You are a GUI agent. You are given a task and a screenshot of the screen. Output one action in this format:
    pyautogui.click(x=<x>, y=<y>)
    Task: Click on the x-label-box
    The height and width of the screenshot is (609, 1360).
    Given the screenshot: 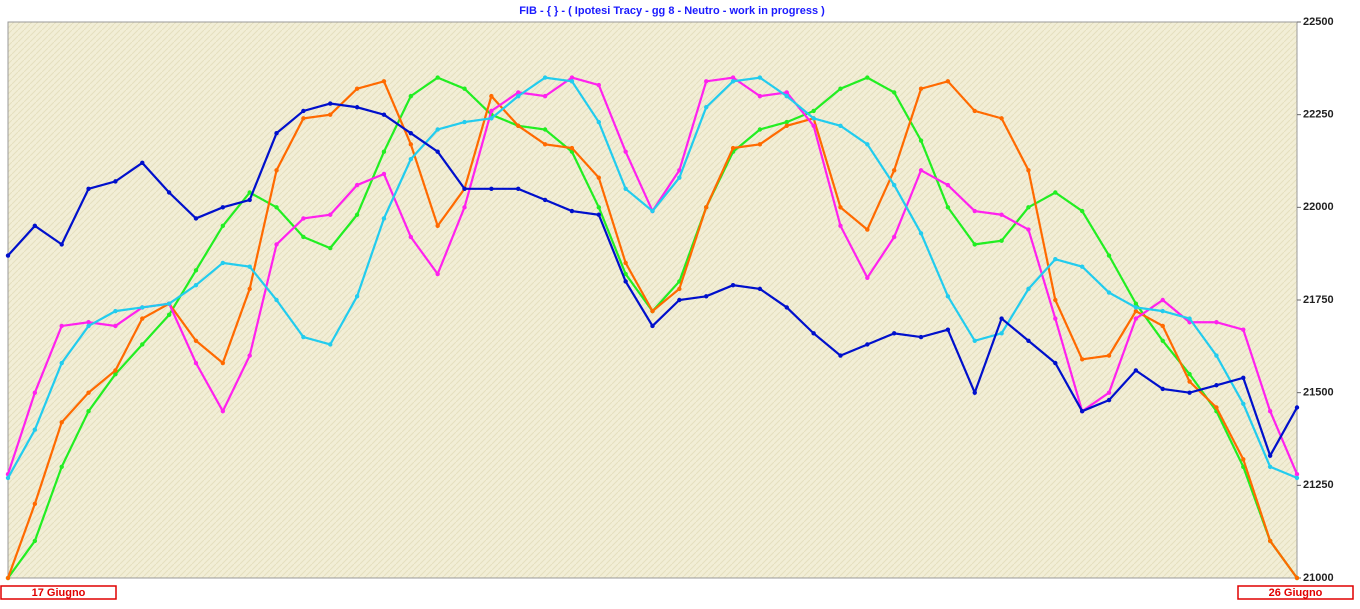 What is the action you would take?
    pyautogui.click(x=1295, y=592)
    